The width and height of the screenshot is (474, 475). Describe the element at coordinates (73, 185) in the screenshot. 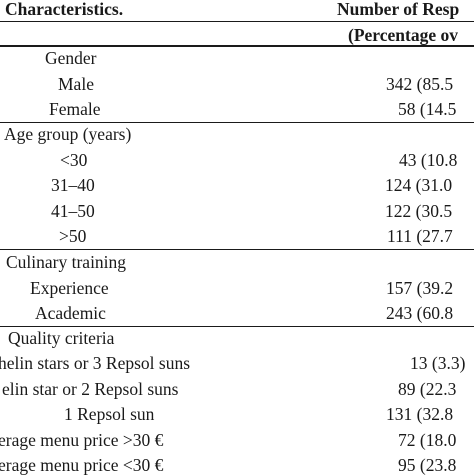

I see `row-label: 31–40` at that location.